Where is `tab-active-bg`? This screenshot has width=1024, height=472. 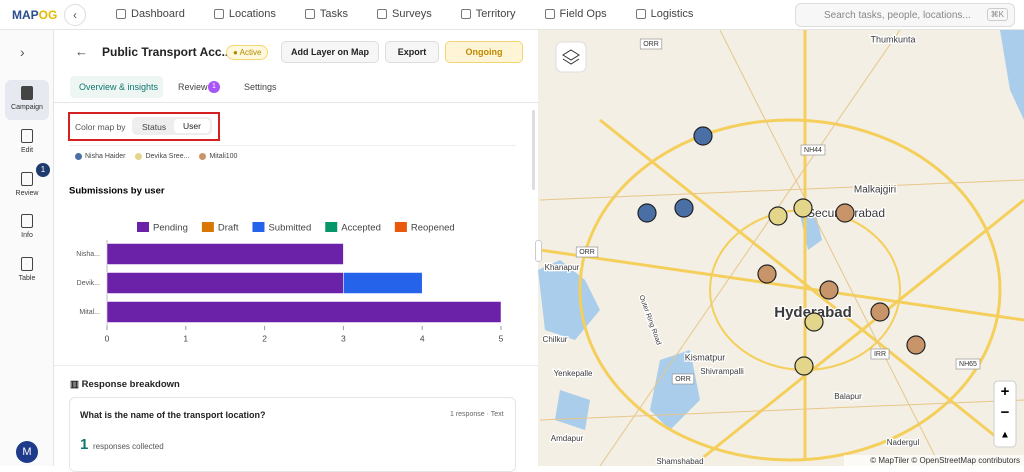 tab-active-bg is located at coordinates (116, 87).